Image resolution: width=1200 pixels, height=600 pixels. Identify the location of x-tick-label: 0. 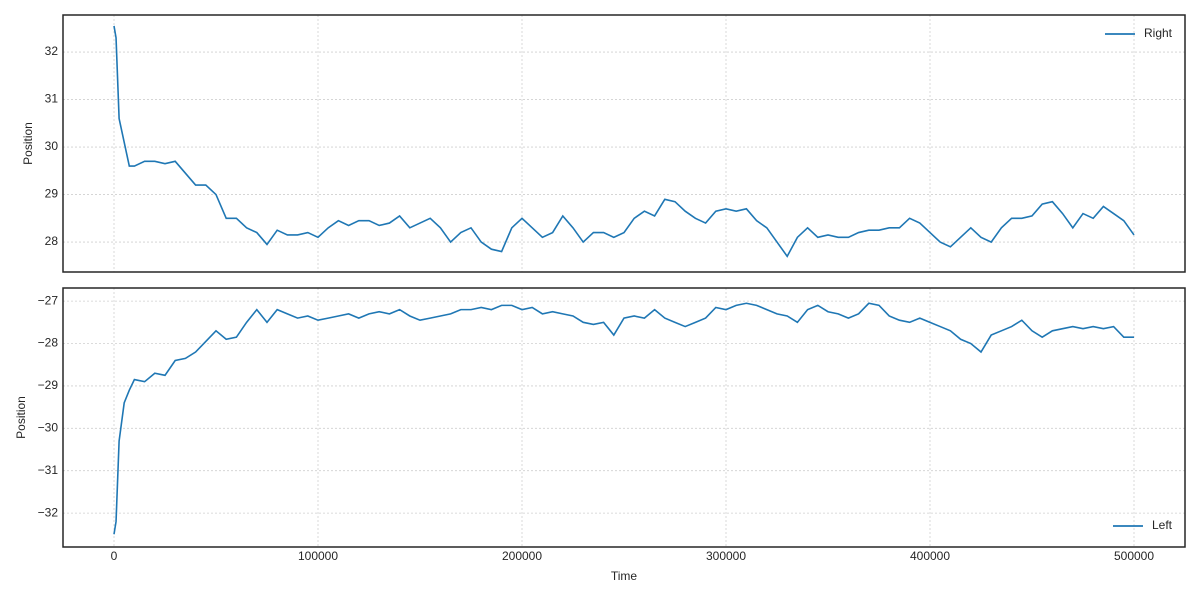
(114, 556).